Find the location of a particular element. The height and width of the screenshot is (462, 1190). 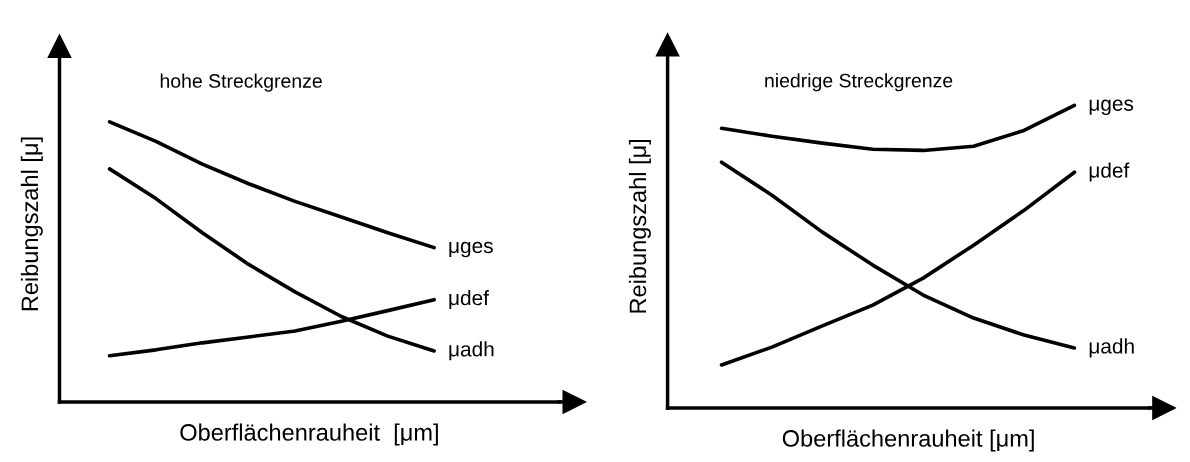

chart-title: niedrige Streckgrenze is located at coordinates (859, 82).